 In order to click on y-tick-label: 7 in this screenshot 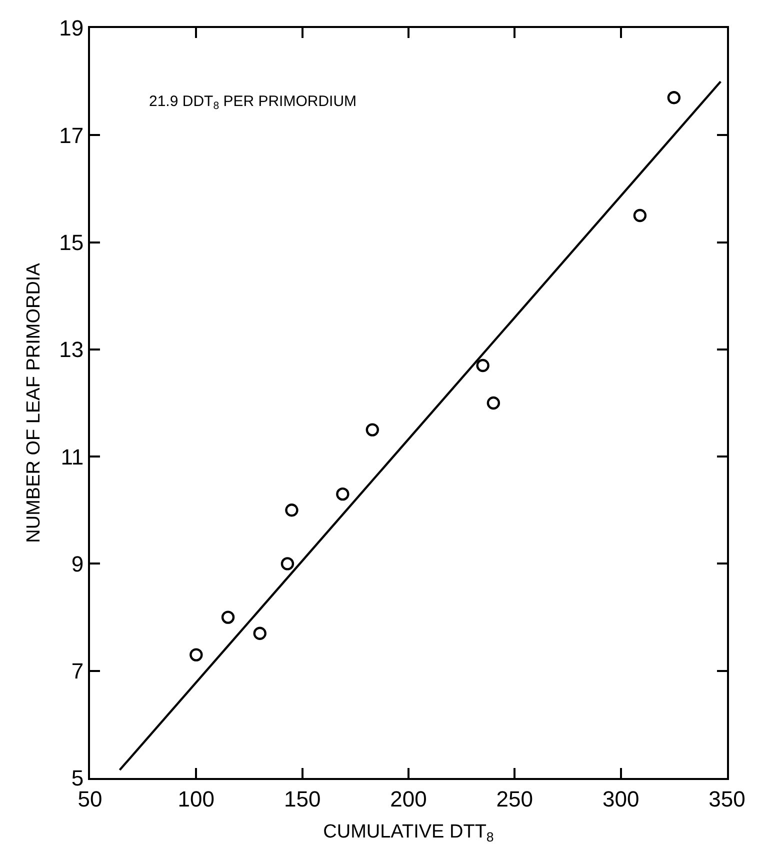, I will do `click(77, 671)`.